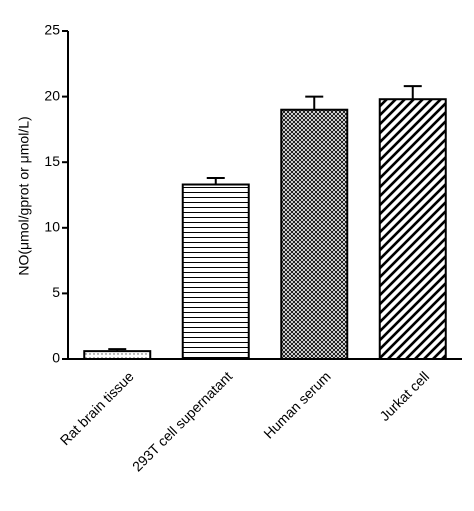 The image size is (474, 511). What do you see at coordinates (56, 292) in the screenshot?
I see `y-tick-label: 5` at bounding box center [56, 292].